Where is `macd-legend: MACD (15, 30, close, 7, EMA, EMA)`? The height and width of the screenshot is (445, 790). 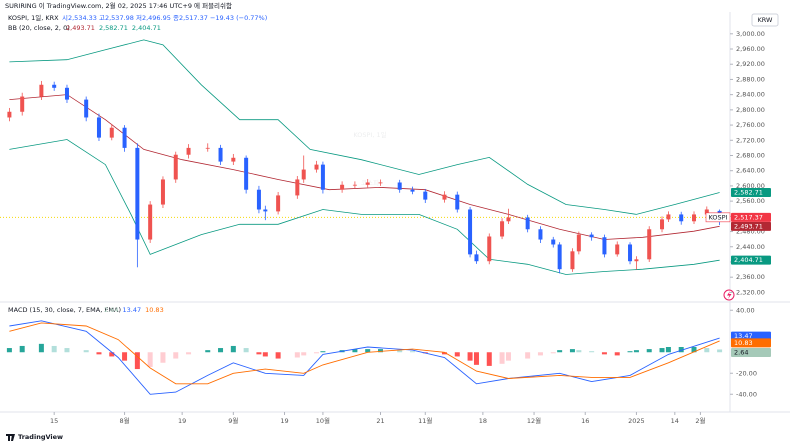
macd-legend: MACD (15, 30, close, 7, EMA, EMA) is located at coordinates (64, 310).